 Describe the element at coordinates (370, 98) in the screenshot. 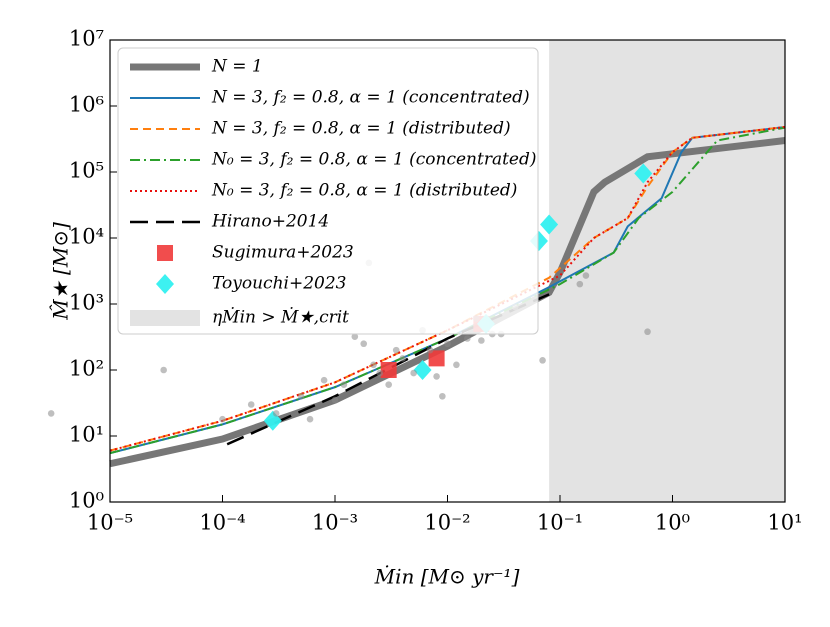

I see `legend-label: N = 3, f₂ = 0.8, α = 1 (concentrated)` at that location.